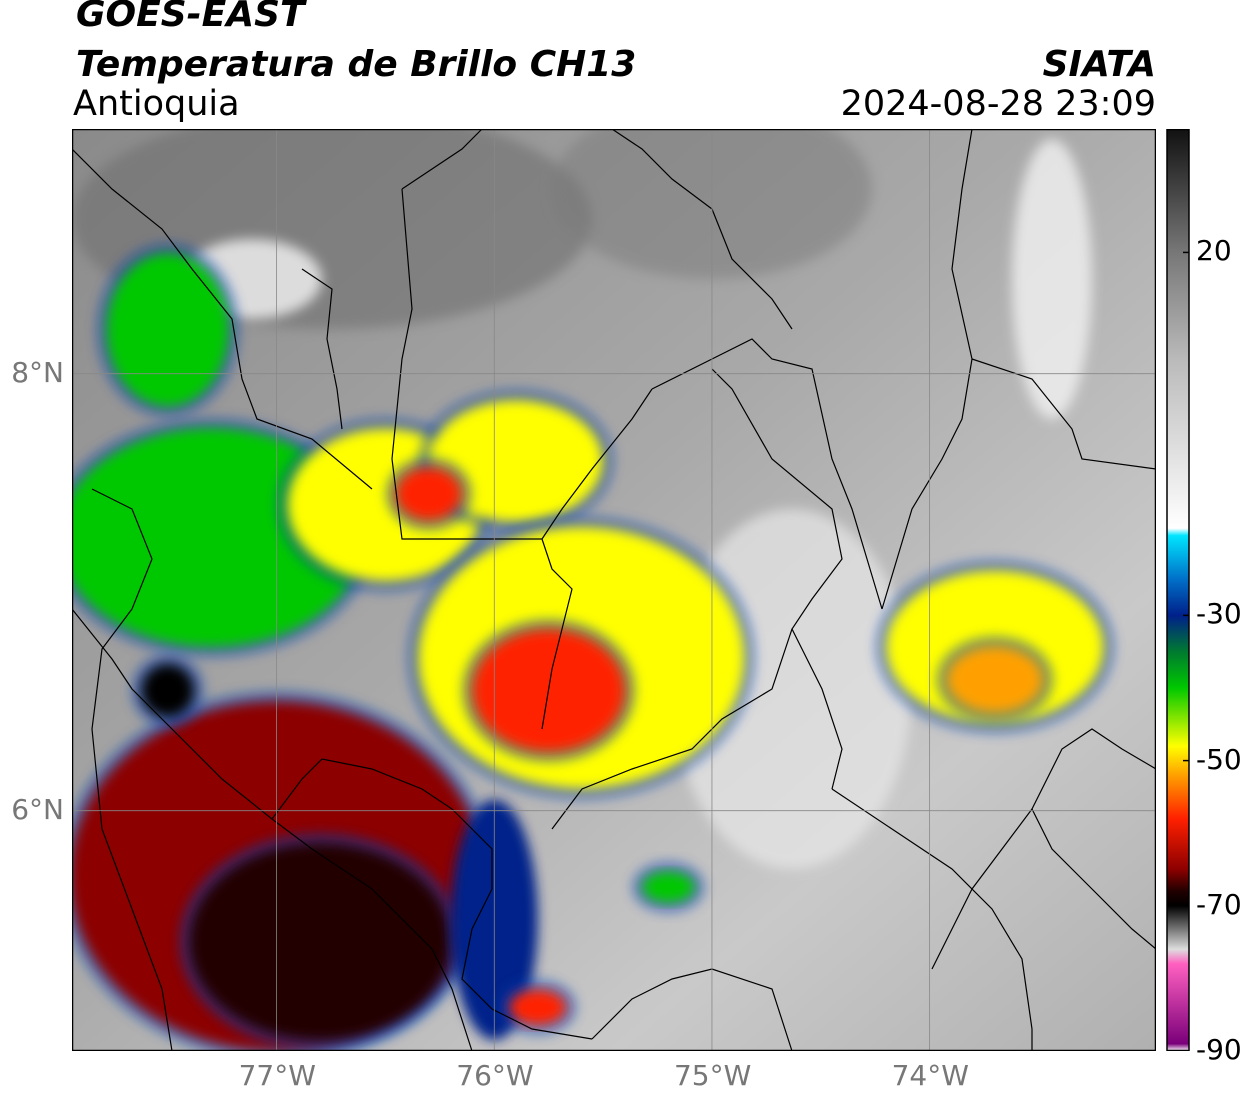 The width and height of the screenshot is (1252, 1099). I want to click on product-title: Temperatura de Brillo CH13, so click(356, 64).